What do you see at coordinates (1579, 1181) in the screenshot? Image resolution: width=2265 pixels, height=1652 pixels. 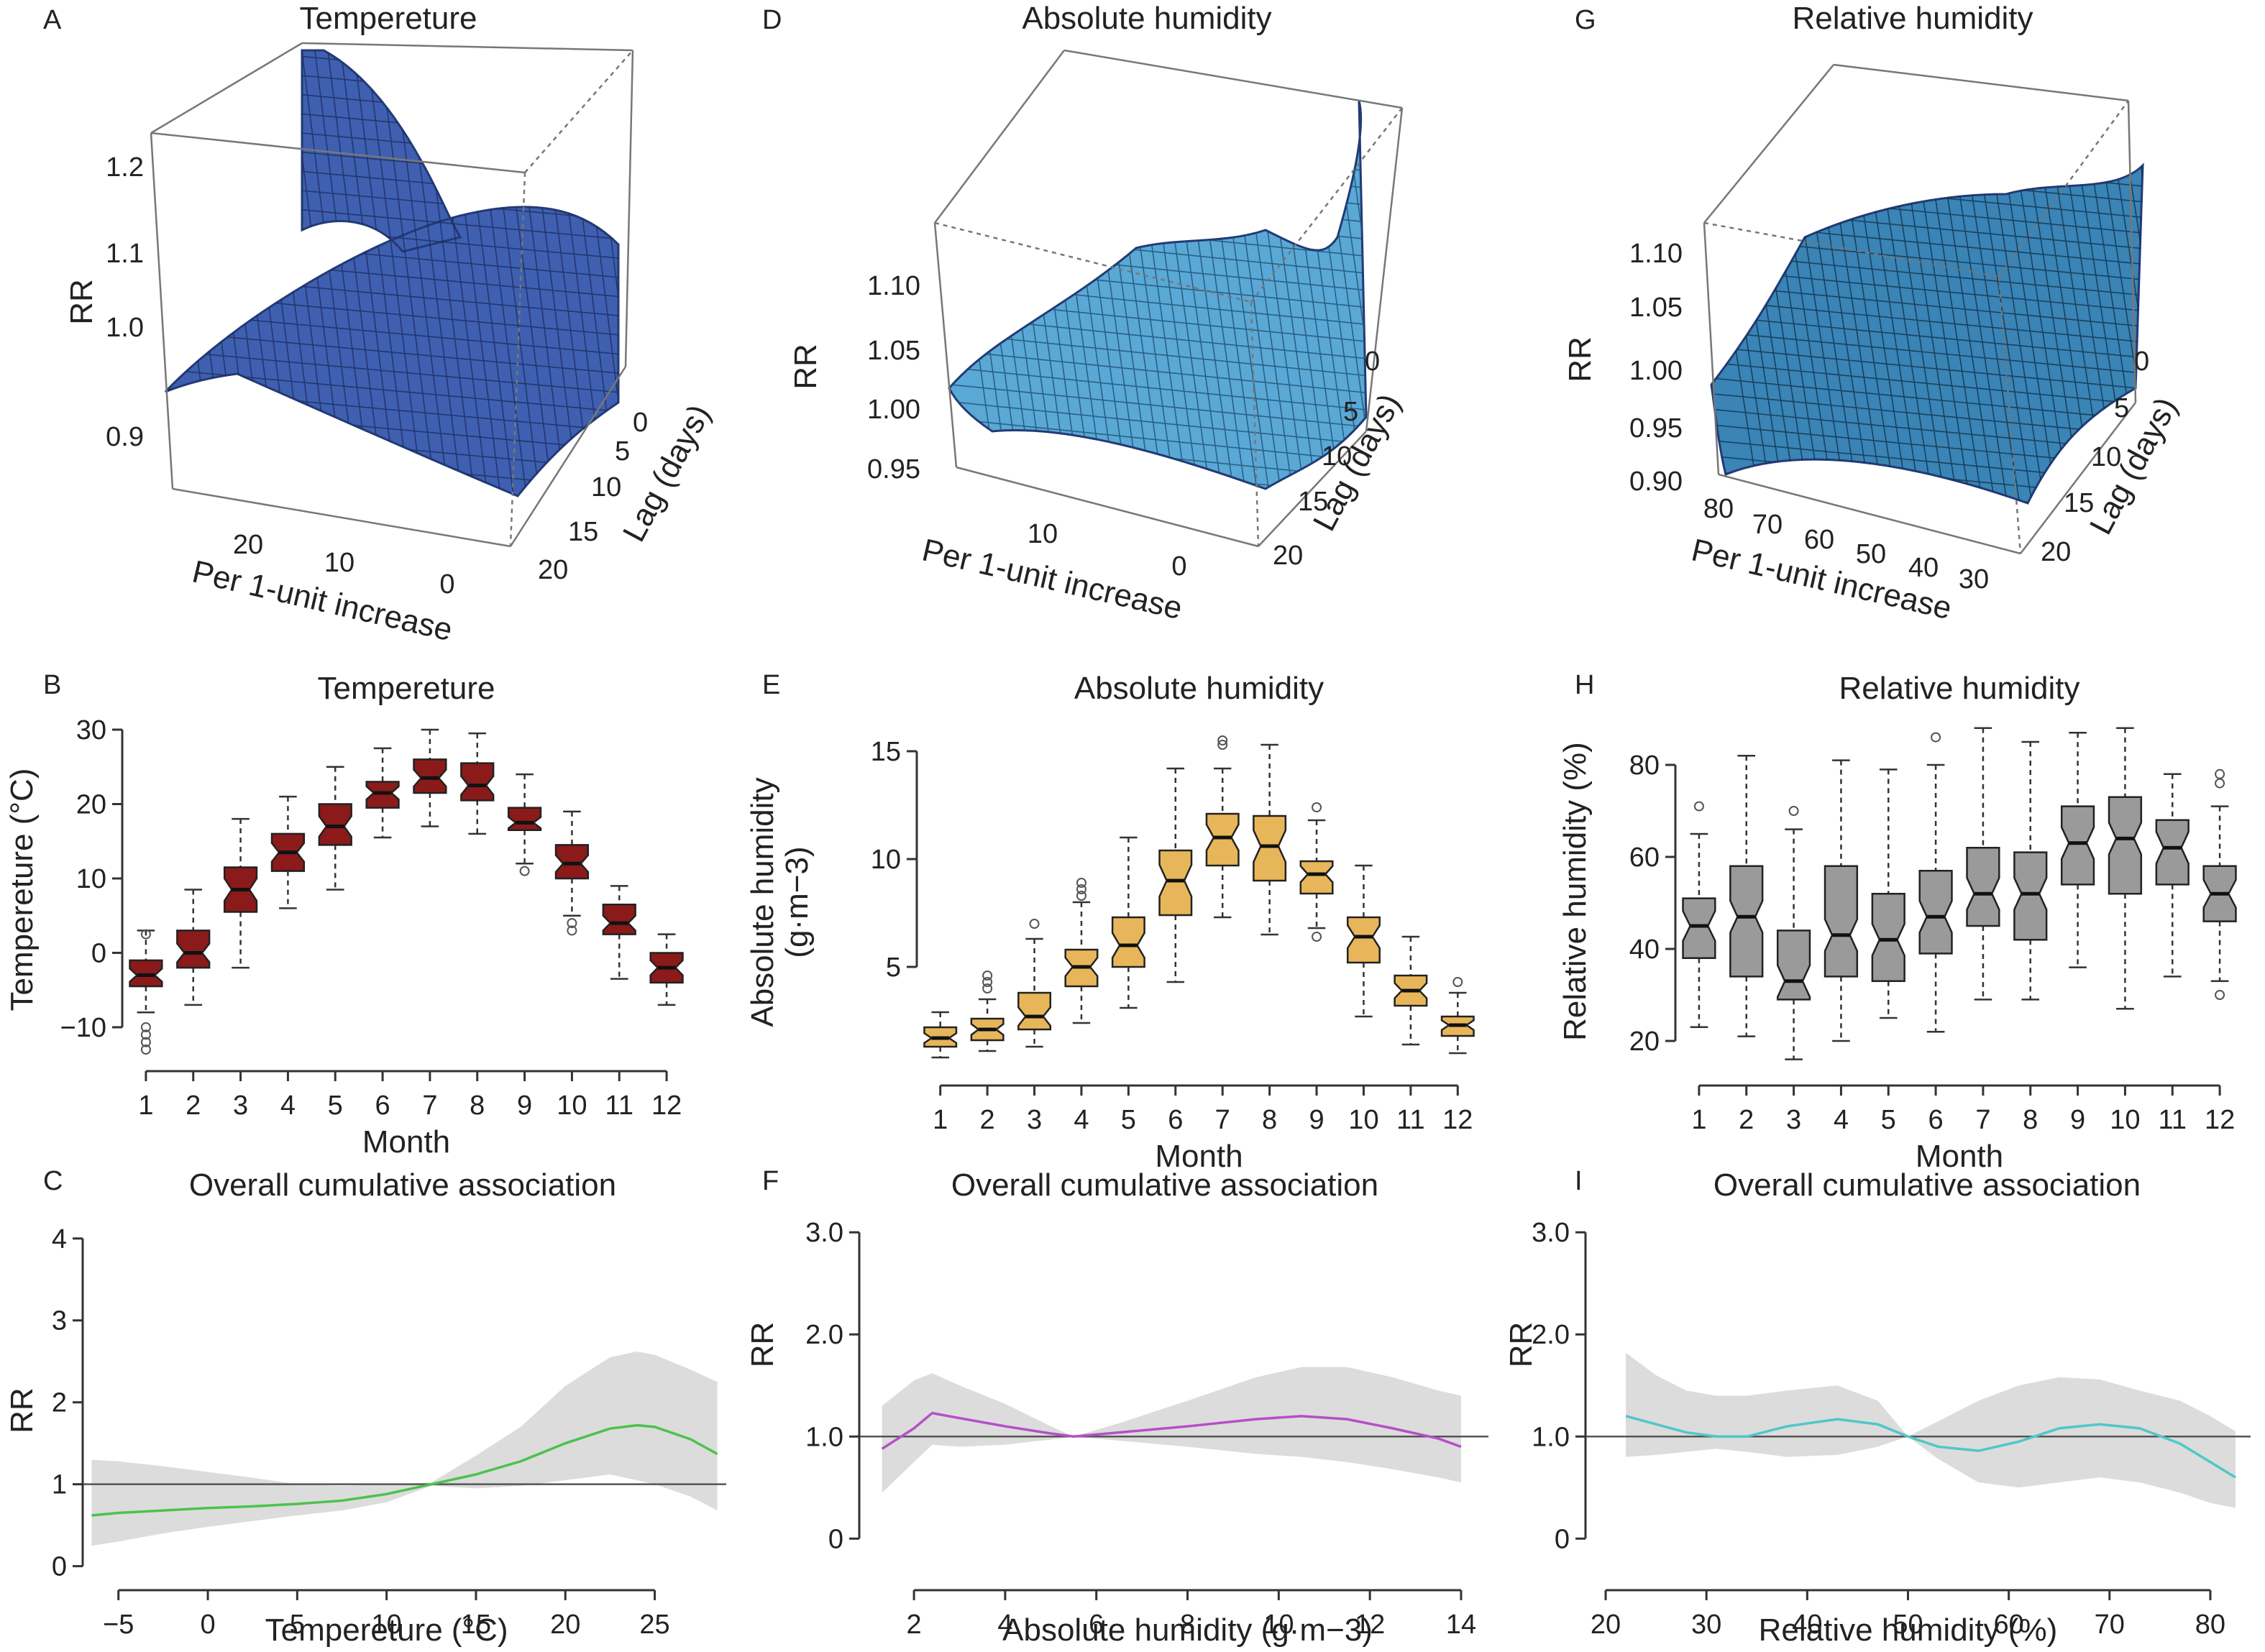 I see `panel-letter-i: I` at bounding box center [1579, 1181].